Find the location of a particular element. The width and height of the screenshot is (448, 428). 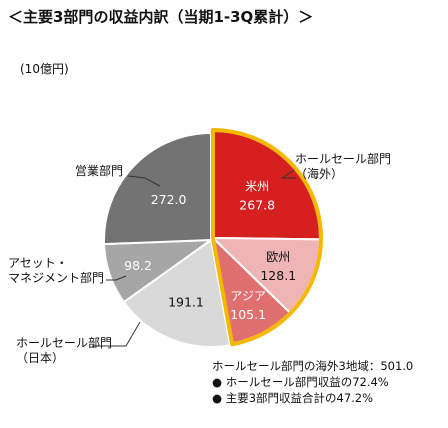

slice-value-0: 267.8 is located at coordinates (257, 204).